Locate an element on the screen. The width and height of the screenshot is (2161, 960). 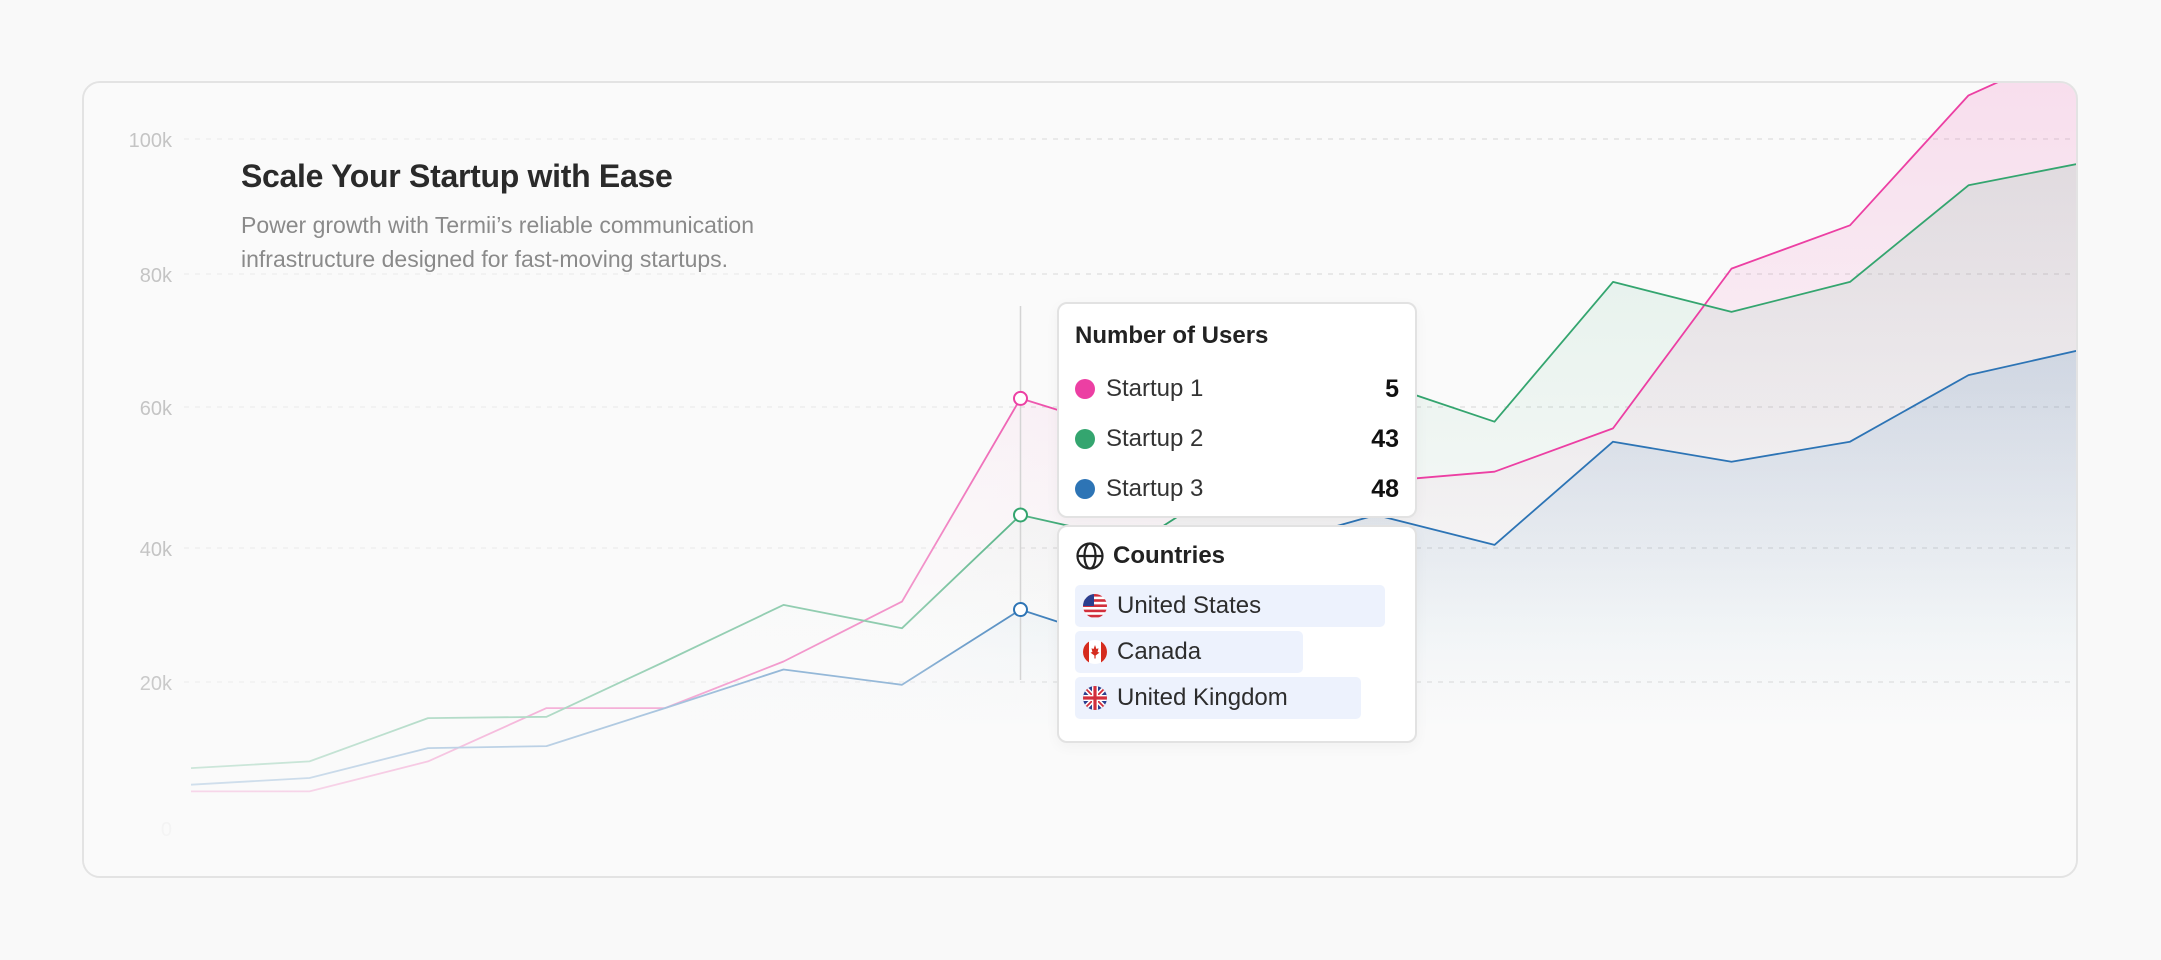
country-name: United Kingdom is located at coordinates (1202, 697).